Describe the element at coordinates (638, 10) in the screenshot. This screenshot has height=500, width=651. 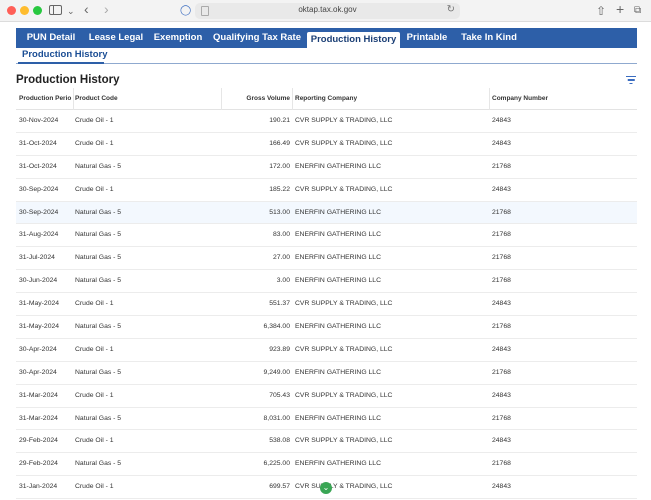
I see `tabs-overview-icon: ⧉` at that location.